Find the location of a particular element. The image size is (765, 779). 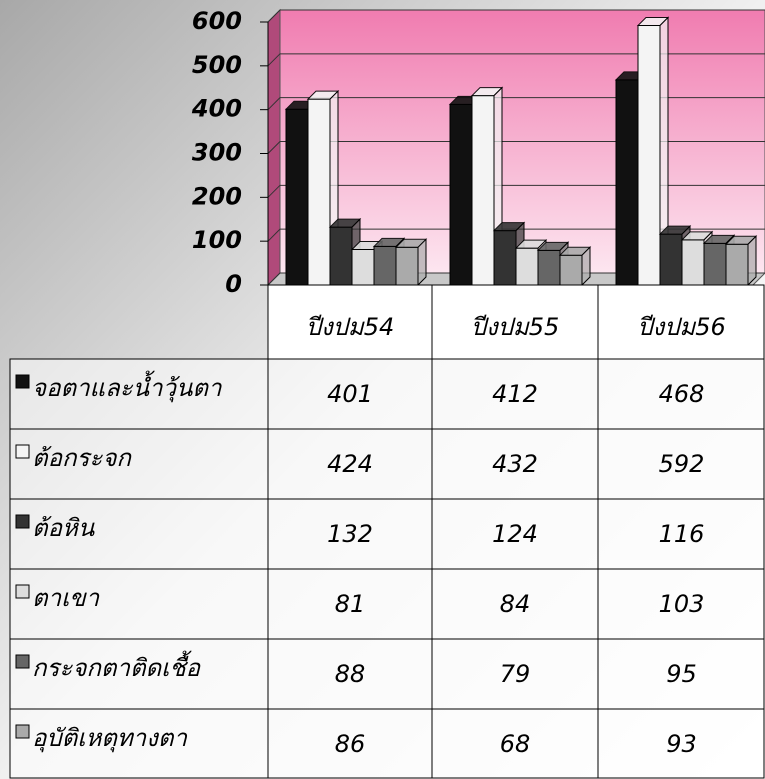

category-label: ปีงปม55 is located at coordinates (515, 327).